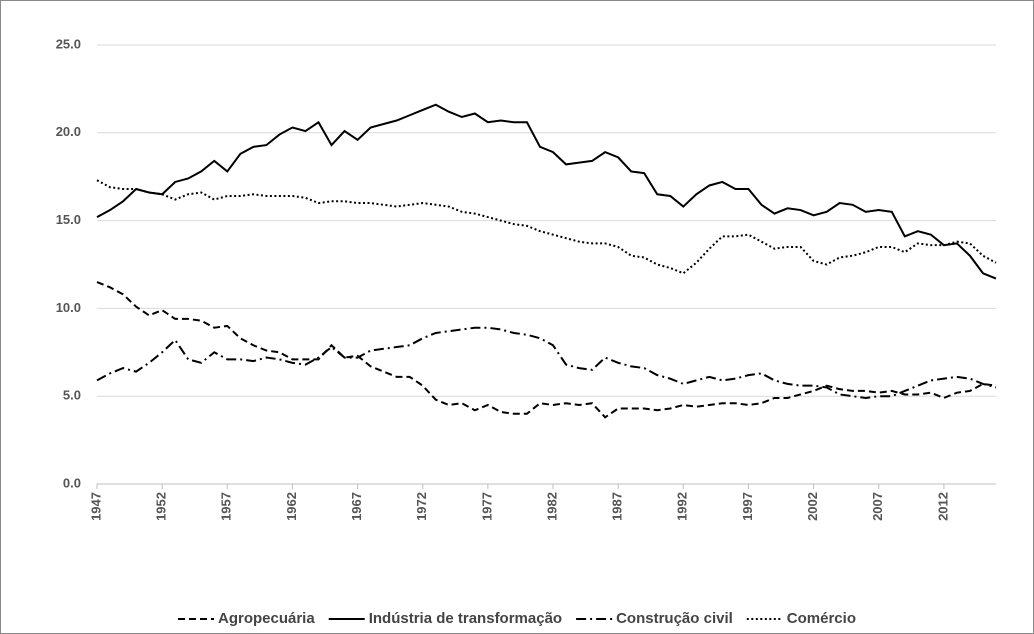 The width and height of the screenshot is (1034, 634). I want to click on x-tick-label: 1952, so click(161, 506).